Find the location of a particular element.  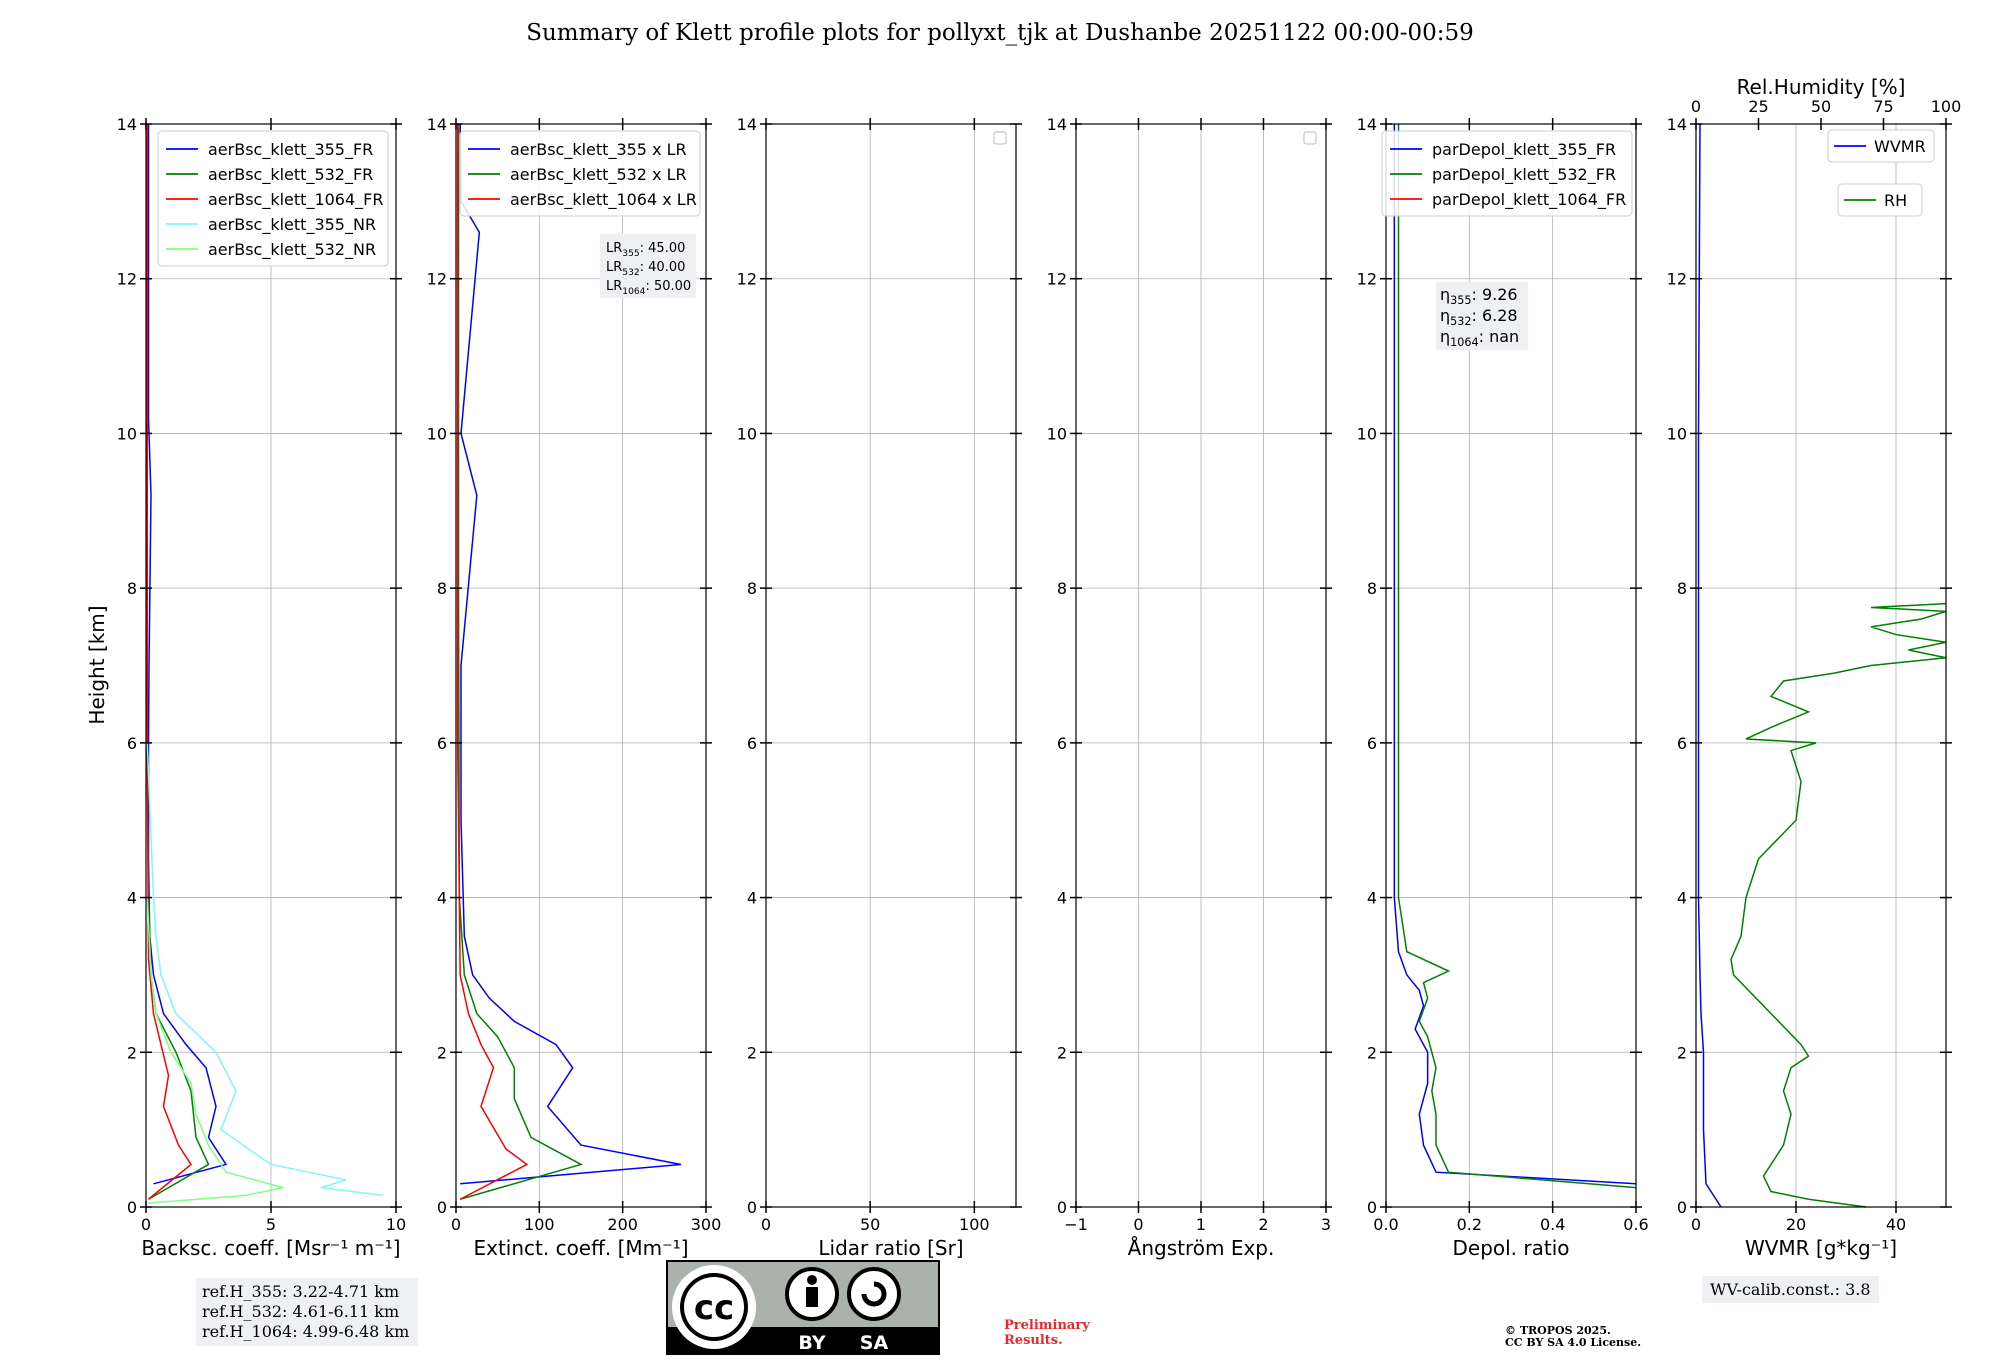

x-axis-label: Extinct. coeff. [Mm⁻¹] is located at coordinates (580, 1248).